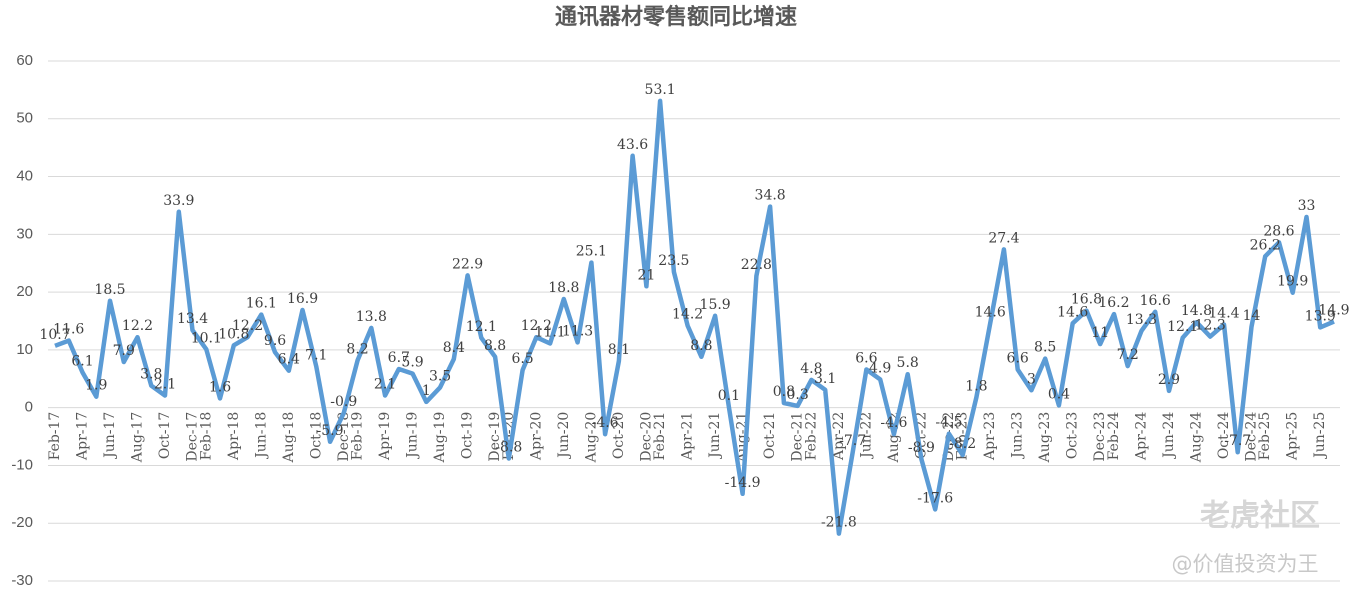 The height and width of the screenshot is (594, 1353). I want to click on data-label: 8.1, so click(619, 350).